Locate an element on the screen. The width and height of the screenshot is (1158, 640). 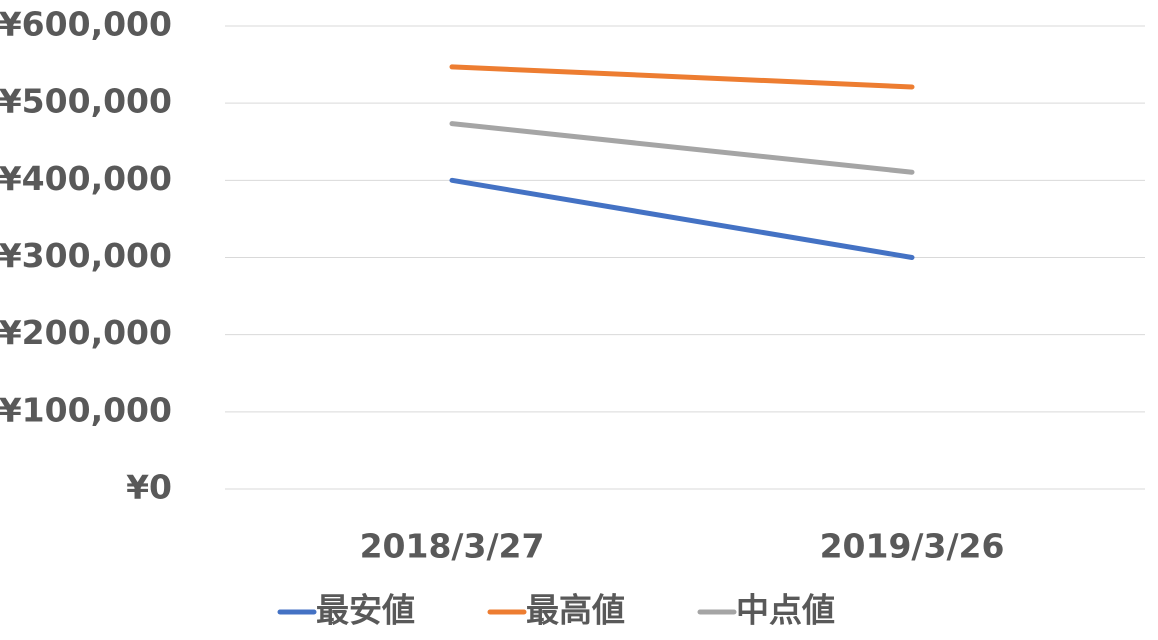
y-tick-label: ¥400,000 is located at coordinates (86, 178).